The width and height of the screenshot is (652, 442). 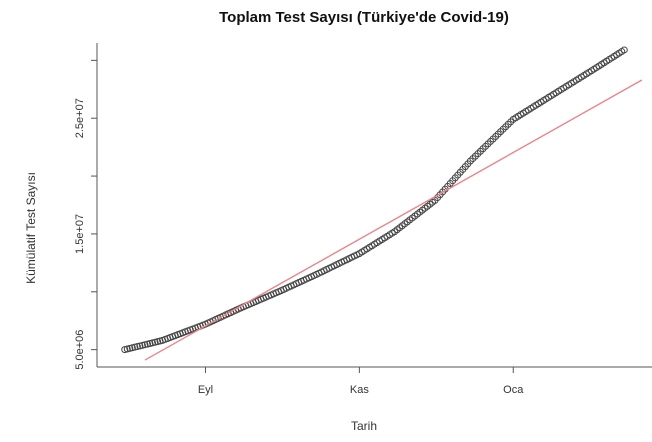 What do you see at coordinates (364, 17) in the screenshot?
I see `chart-title: Toplam Test Sayısı (Türkiye'de Covid-19)` at bounding box center [364, 17].